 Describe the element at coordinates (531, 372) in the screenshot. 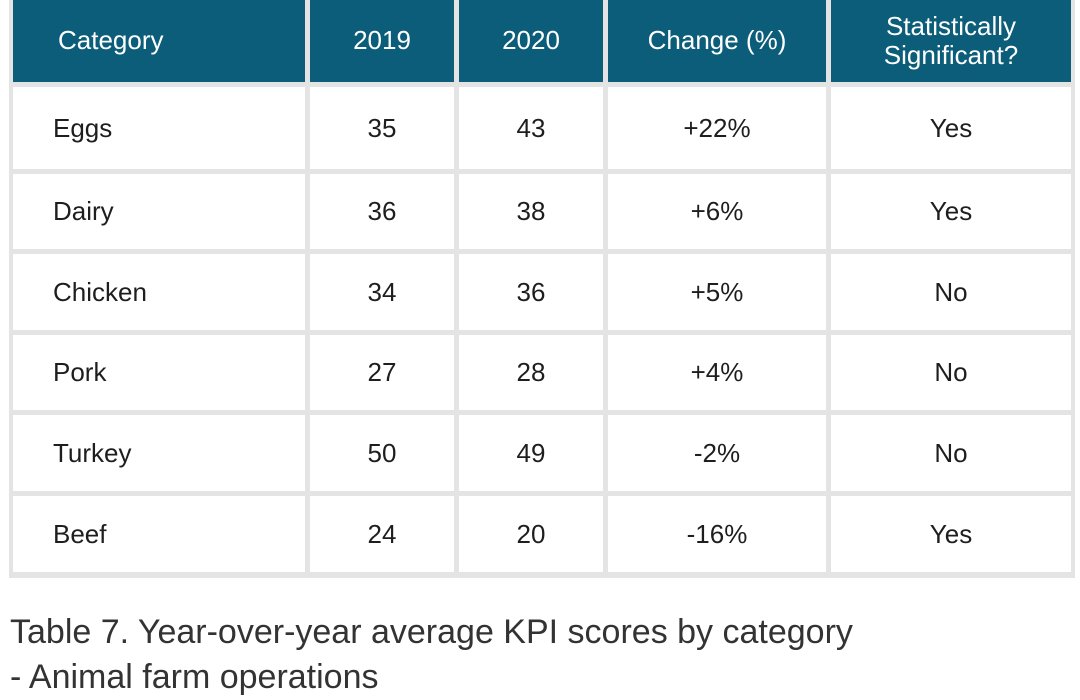

I see `cell-2020: 28` at that location.